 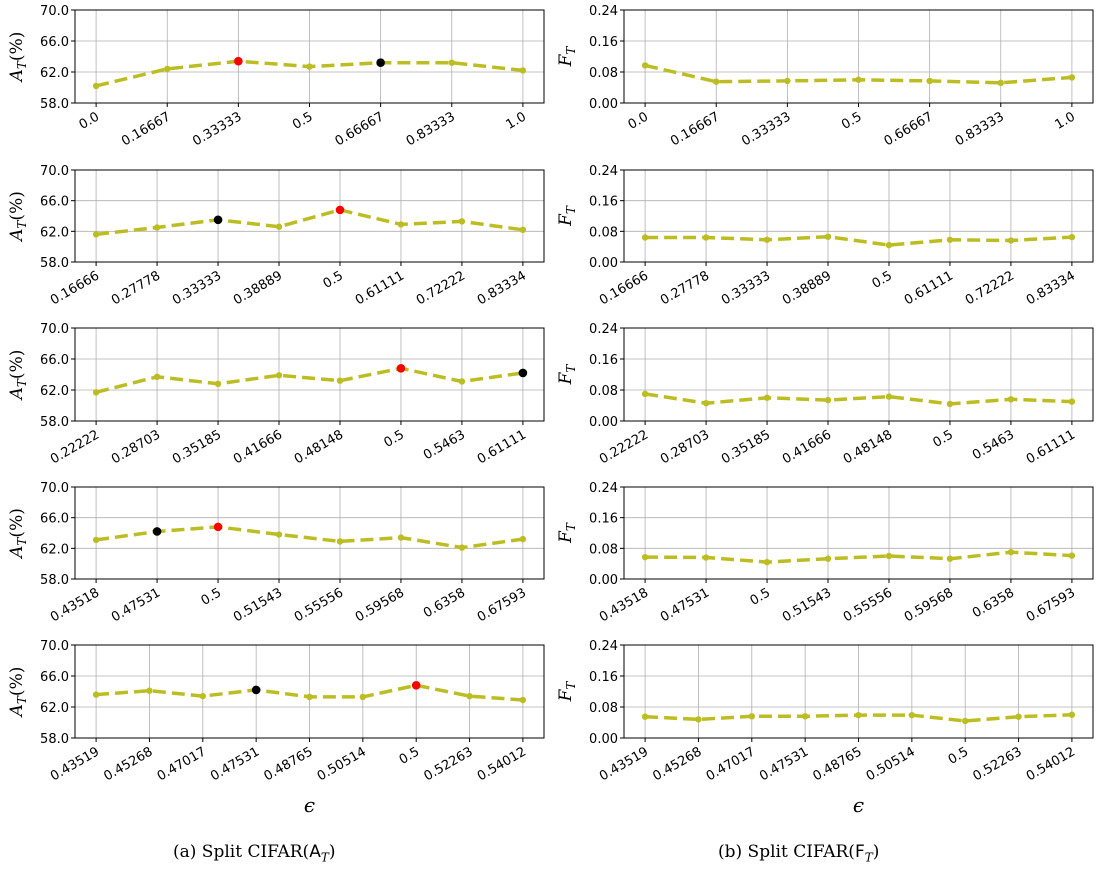 I want to click on x-tick-label: 0.52263, so click(x=448, y=764).